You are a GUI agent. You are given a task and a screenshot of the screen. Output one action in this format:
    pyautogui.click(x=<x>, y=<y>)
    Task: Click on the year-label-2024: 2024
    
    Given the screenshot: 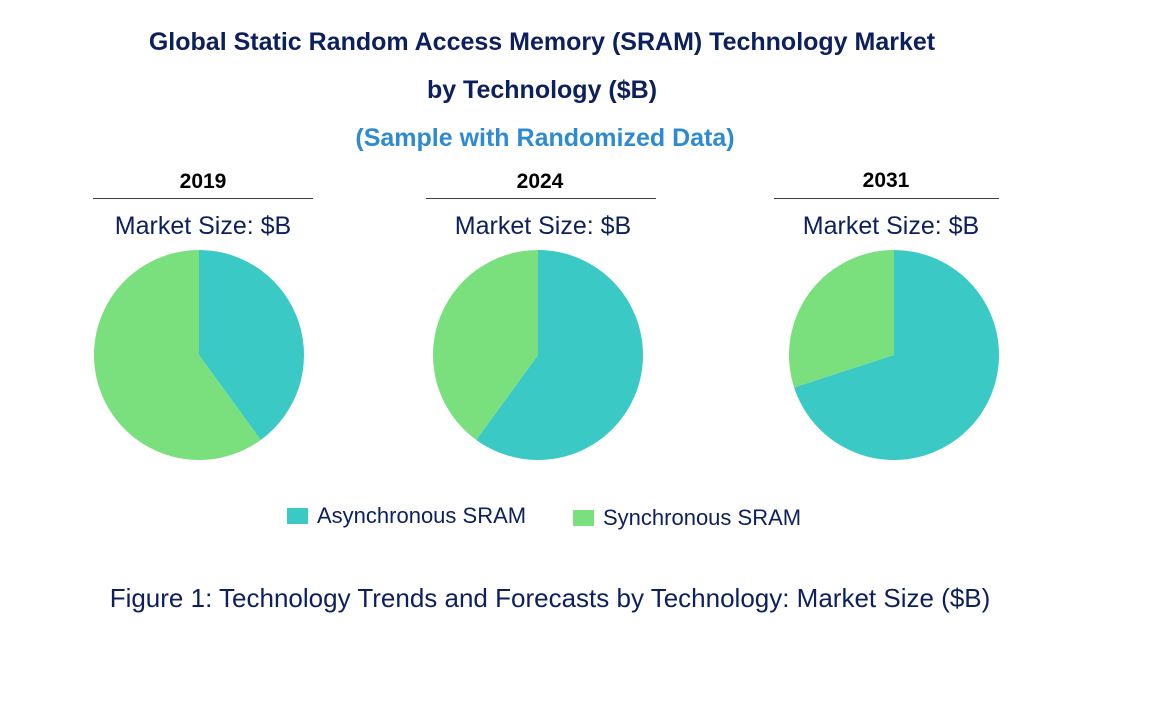 What is the action you would take?
    pyautogui.click(x=540, y=181)
    